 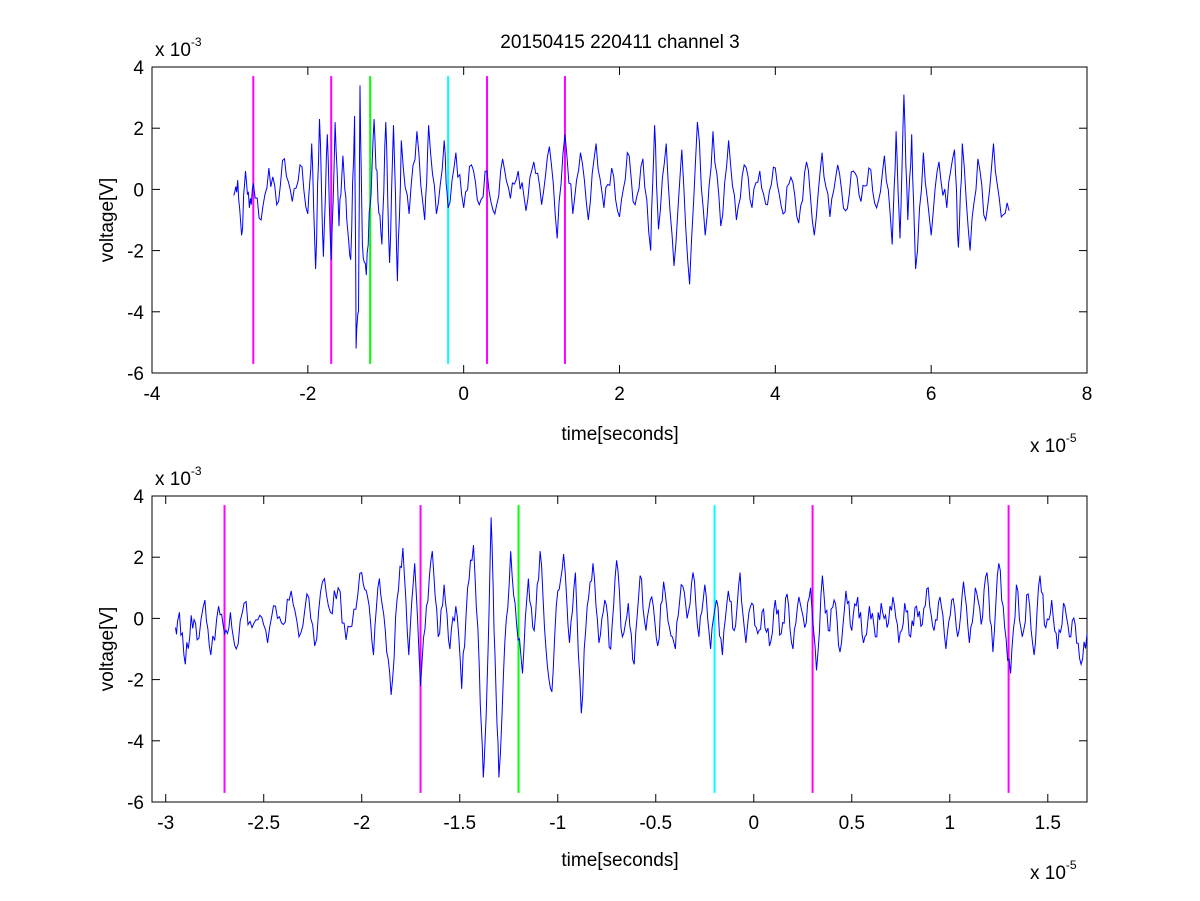 What do you see at coordinates (135, 742) in the screenshot?
I see `bottom-y-tick-label-2: -4` at bounding box center [135, 742].